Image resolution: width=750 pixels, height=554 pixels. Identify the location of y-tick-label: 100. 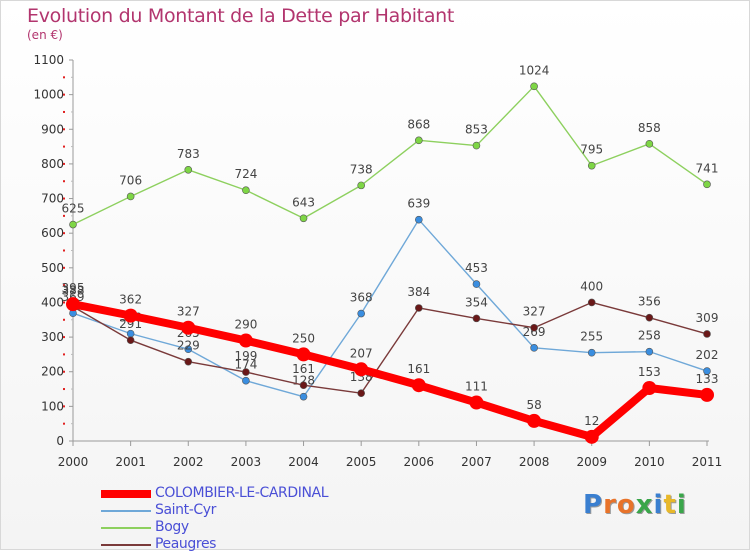
(52, 406).